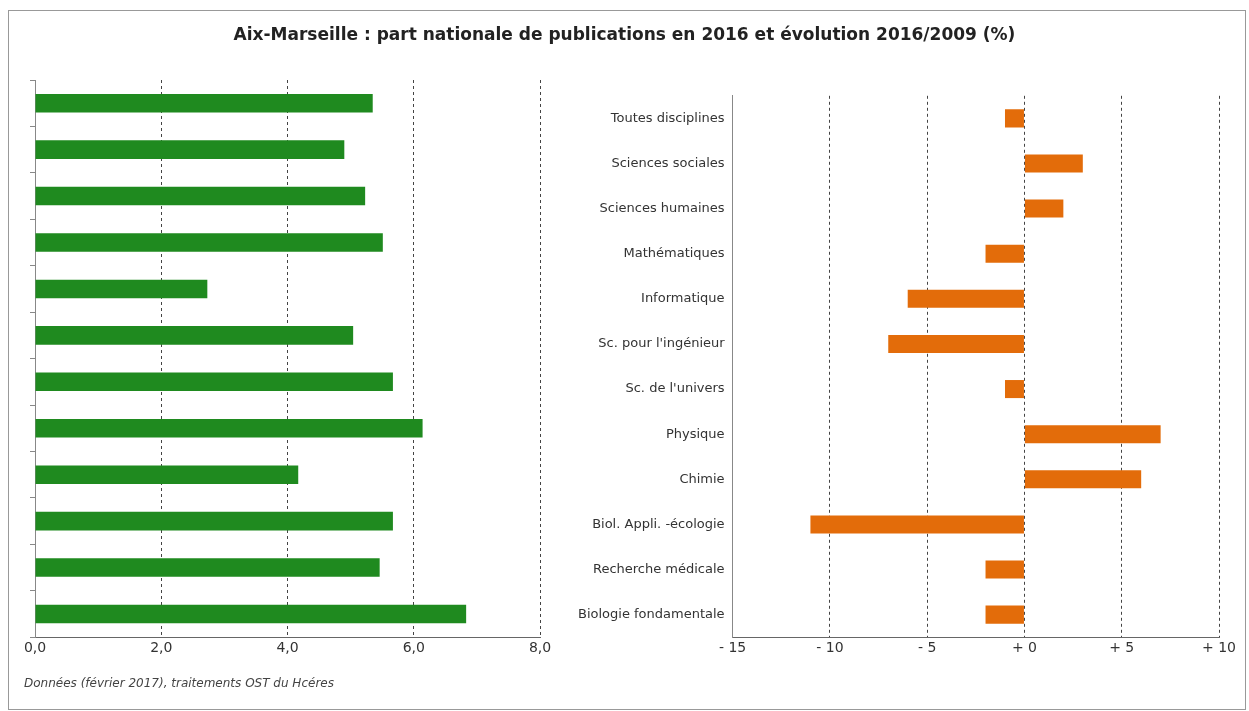 This screenshot has width=1249, height=711. What do you see at coordinates (1219, 647) in the screenshot?
I see `x-tick-label: + 10` at bounding box center [1219, 647].